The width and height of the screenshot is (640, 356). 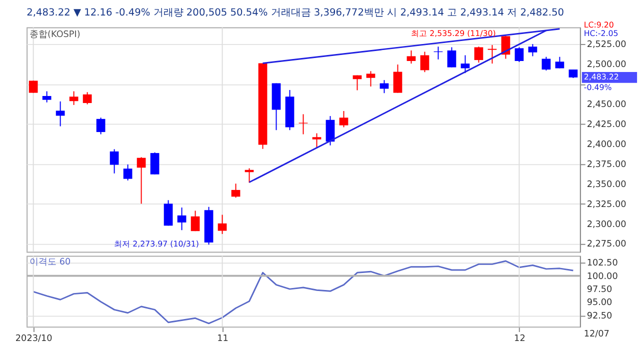 What do you see at coordinates (50, 263) in the screenshot?
I see `chart-title: 이격도 60` at bounding box center [50, 263].